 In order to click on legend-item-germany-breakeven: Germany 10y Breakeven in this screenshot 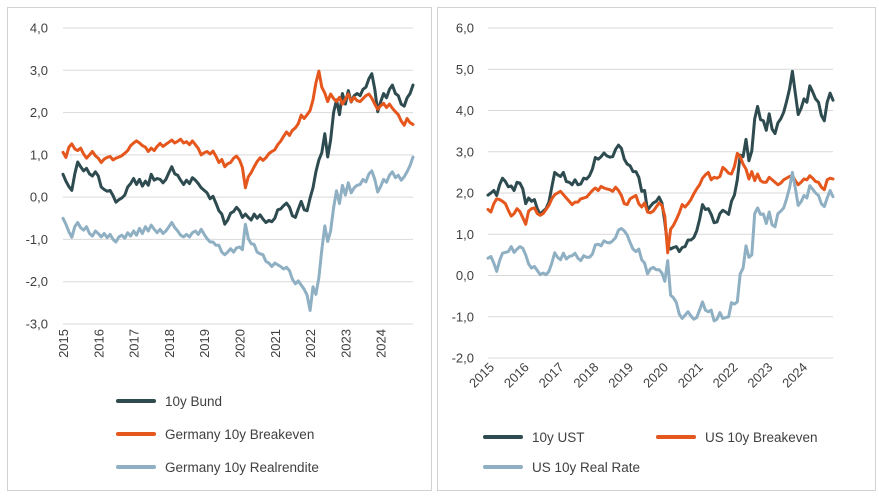, I will do `click(215, 434)`.